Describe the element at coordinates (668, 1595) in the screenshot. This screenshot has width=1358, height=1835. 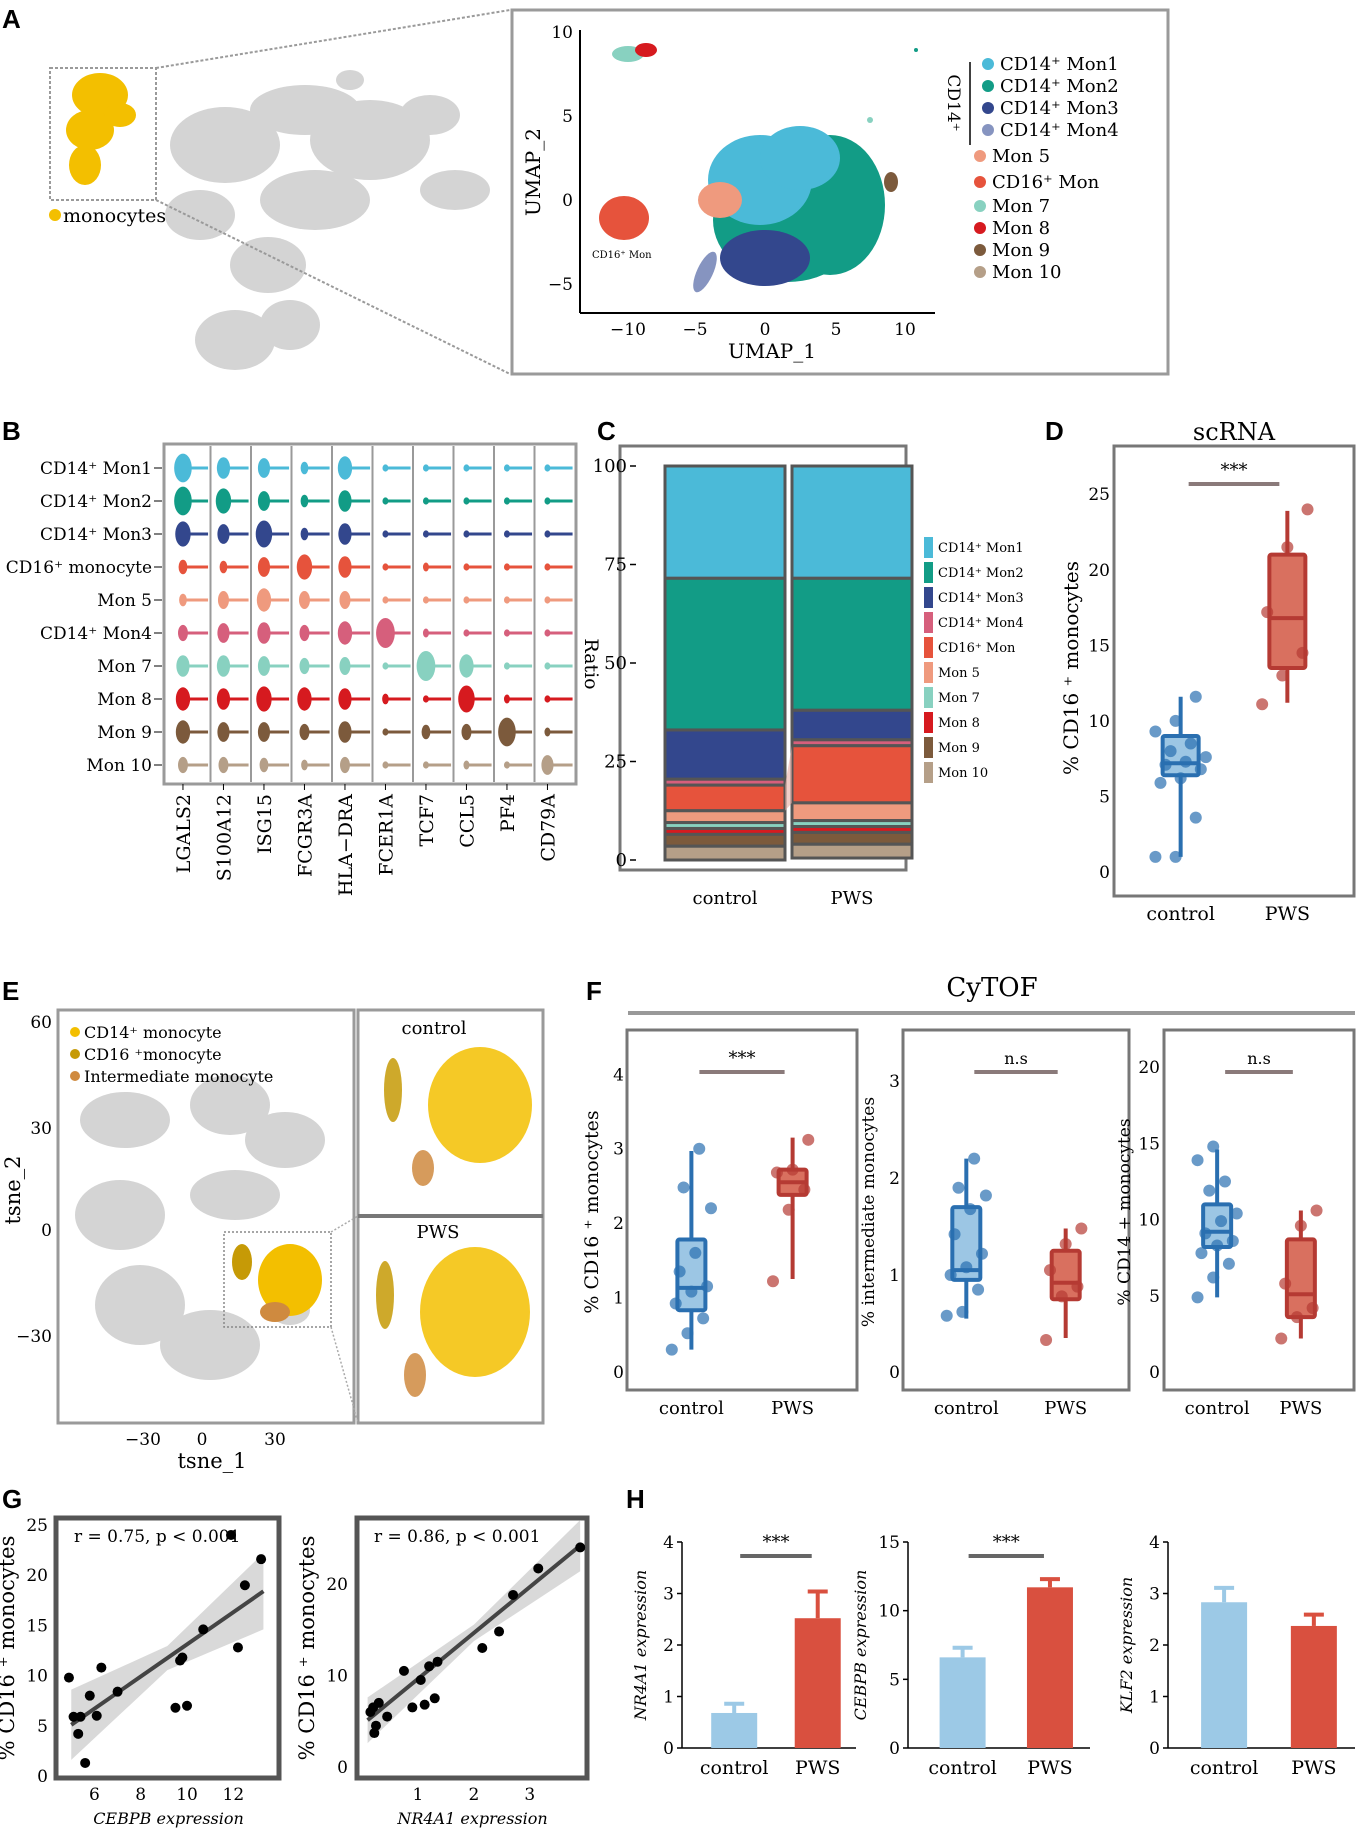
I see `y-tick-label: 3` at that location.